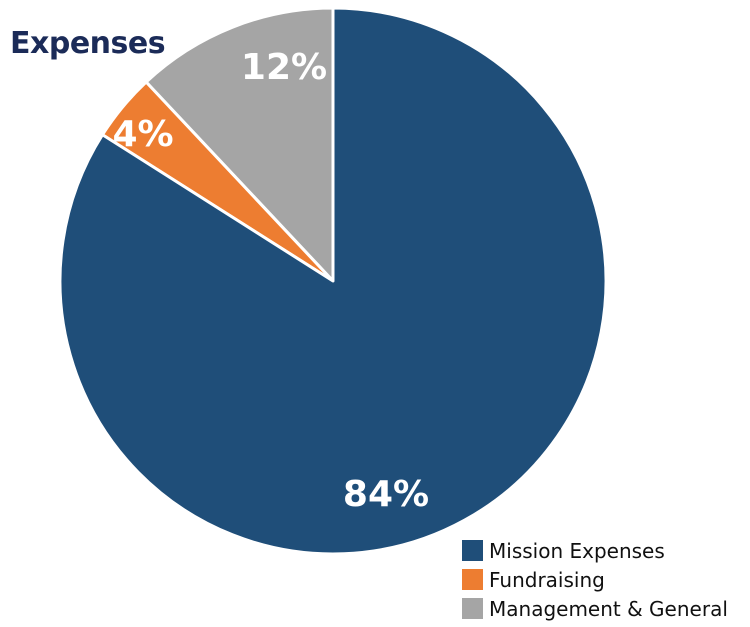 Image resolution: width=750 pixels, height=627 pixels. What do you see at coordinates (608, 608) in the screenshot?
I see `legend-label-management-general: Management & General` at bounding box center [608, 608].